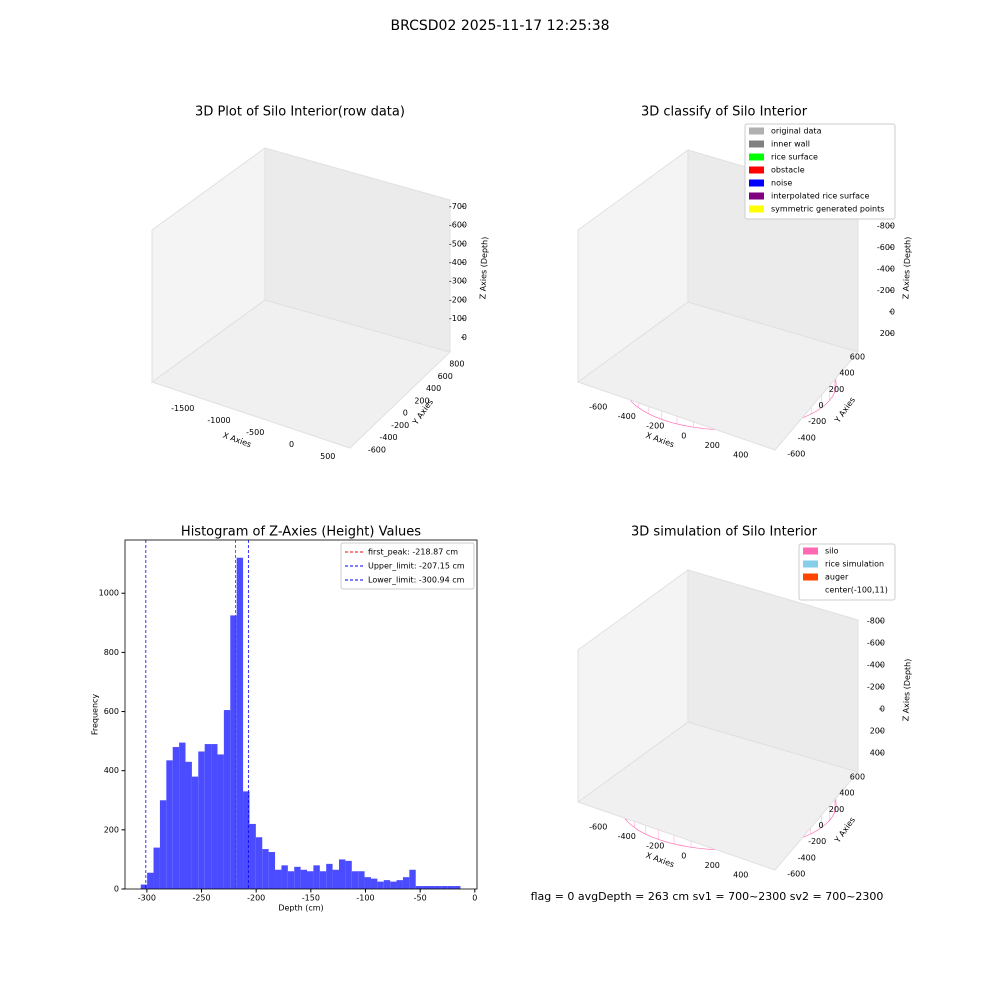 The image size is (1000, 1000). What do you see at coordinates (400, 425) in the screenshot?
I see `y-tick-label: -200` at bounding box center [400, 425].